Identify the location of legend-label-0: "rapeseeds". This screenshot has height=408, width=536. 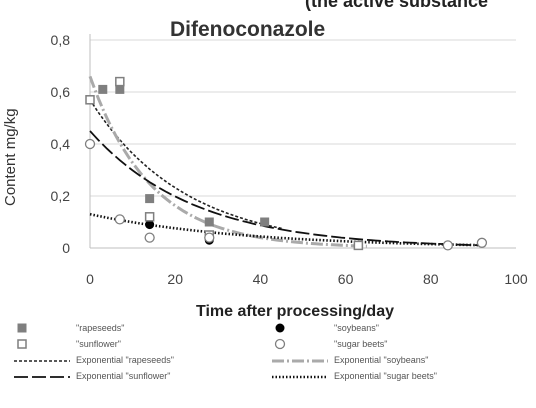
(100, 328).